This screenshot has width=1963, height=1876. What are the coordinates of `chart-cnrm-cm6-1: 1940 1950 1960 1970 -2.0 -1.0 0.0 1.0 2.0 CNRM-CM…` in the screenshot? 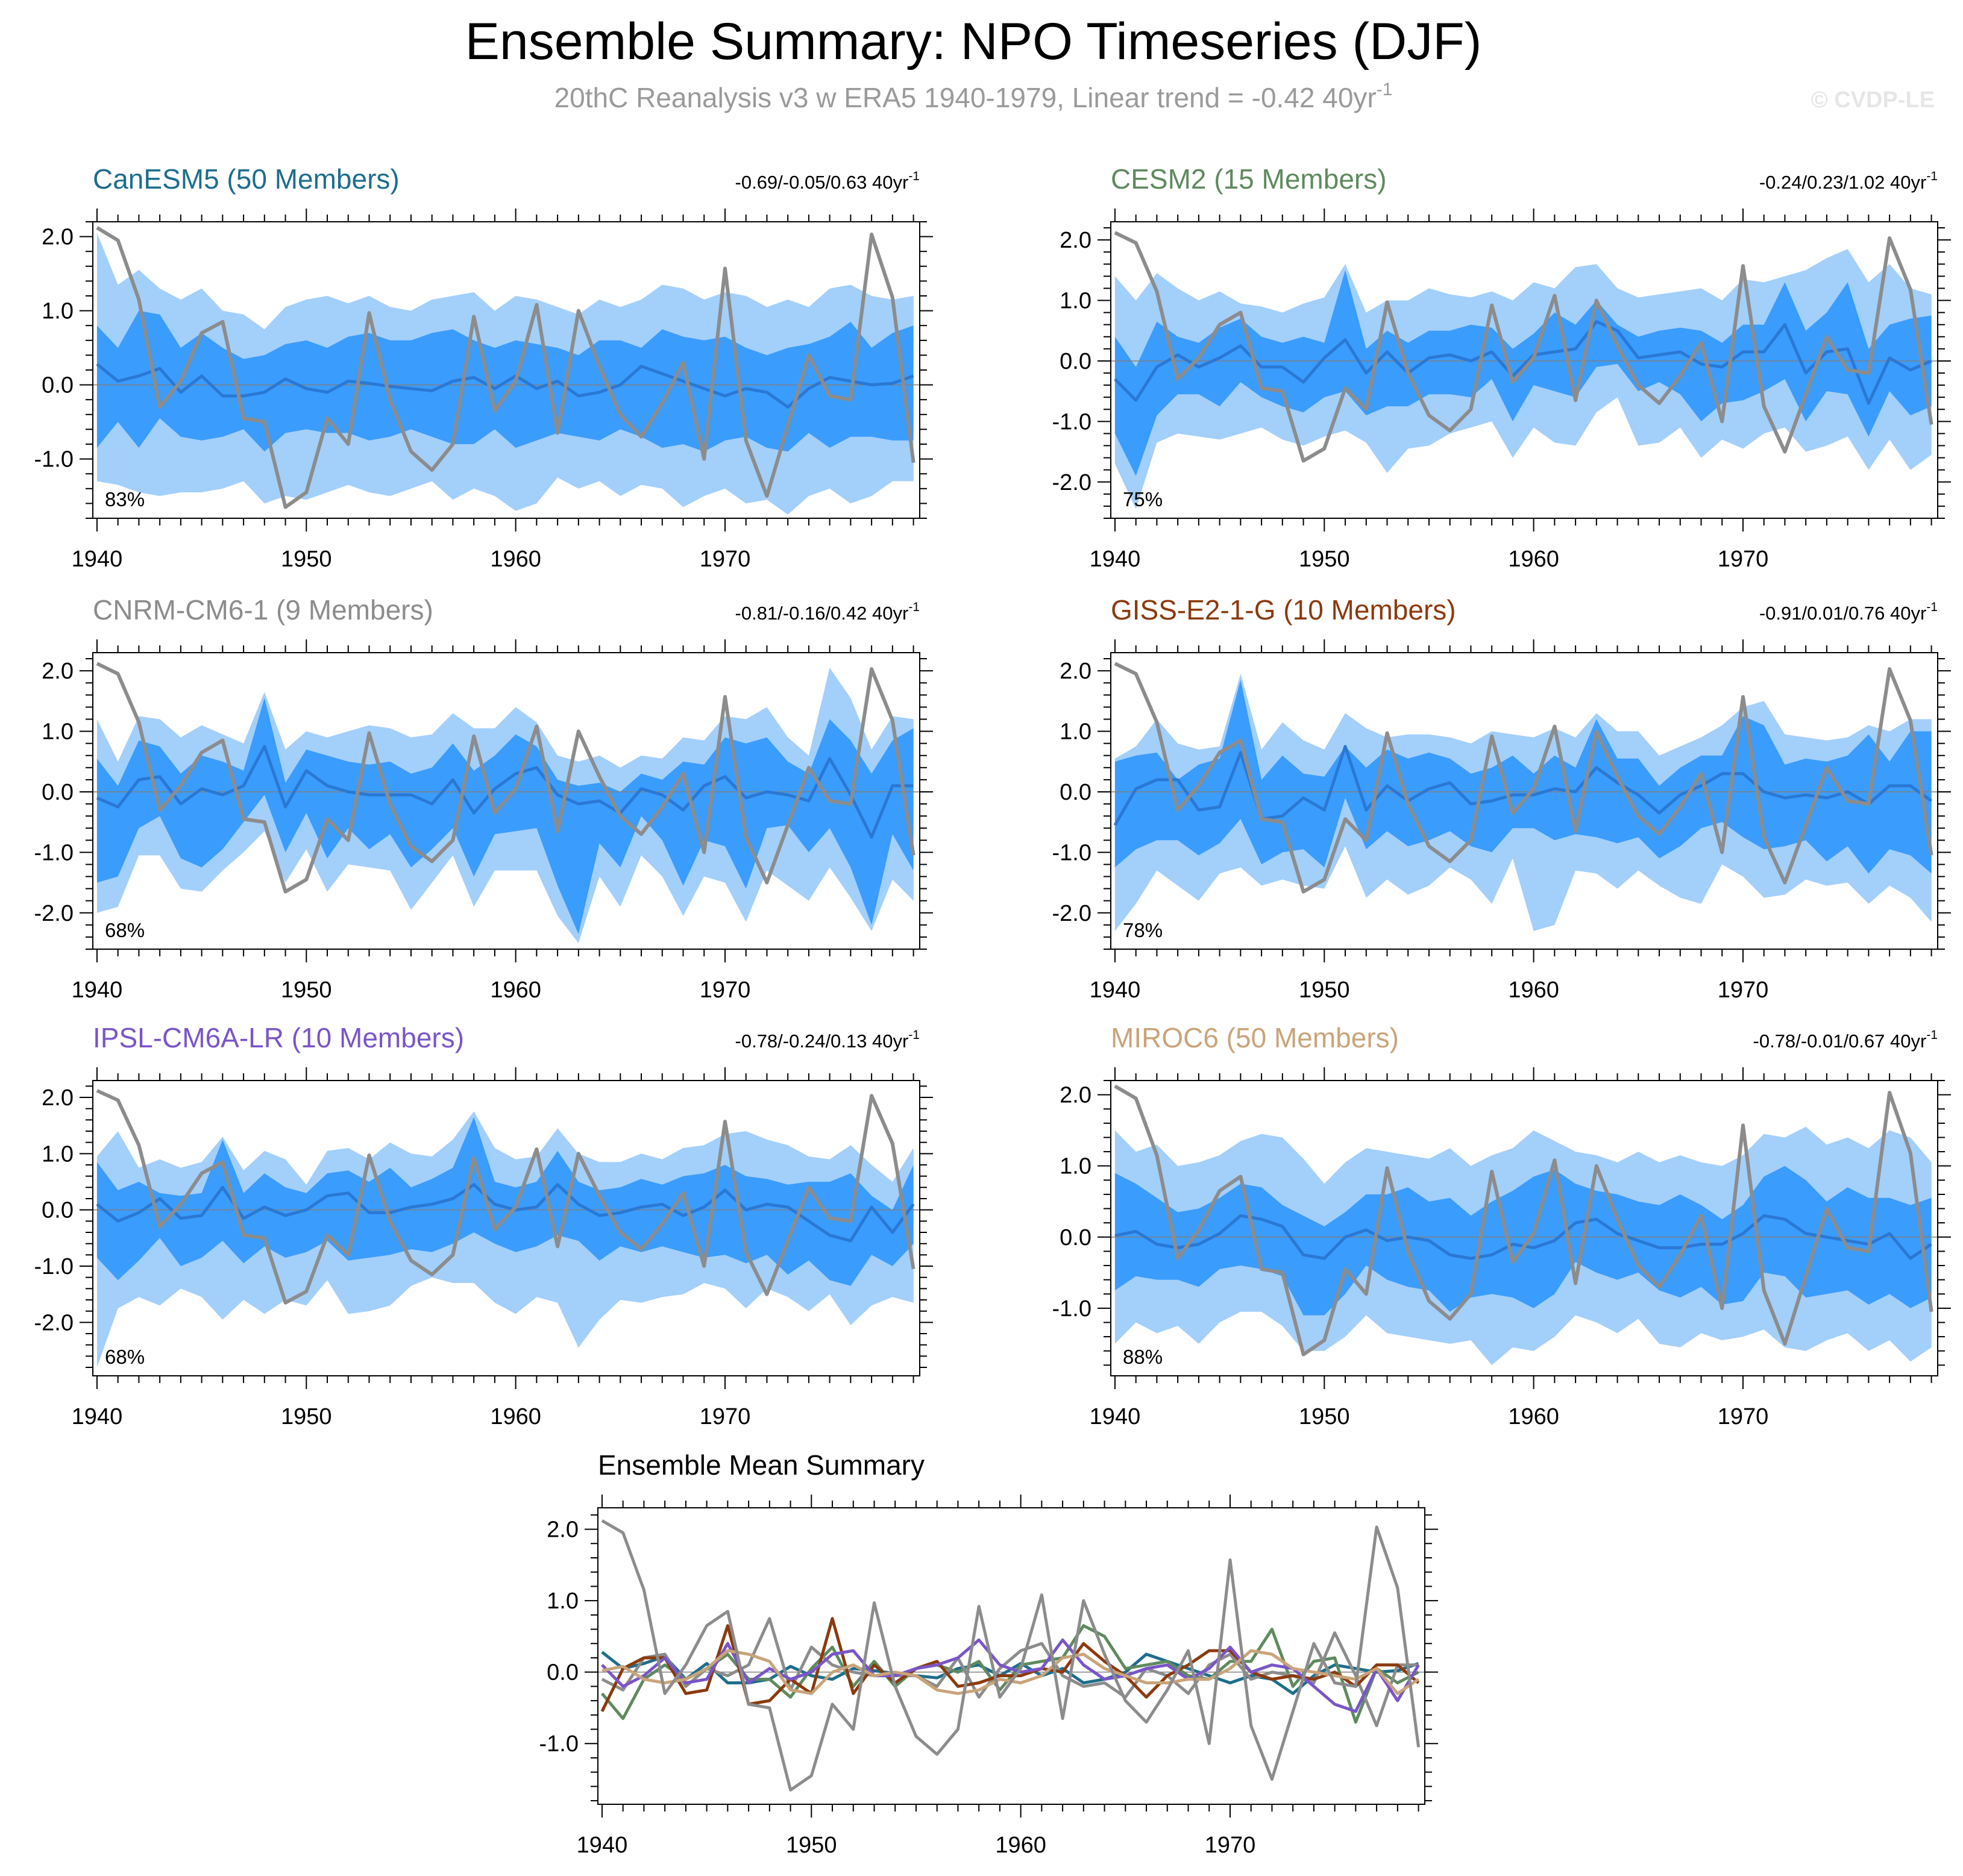 It's located at (483, 798).